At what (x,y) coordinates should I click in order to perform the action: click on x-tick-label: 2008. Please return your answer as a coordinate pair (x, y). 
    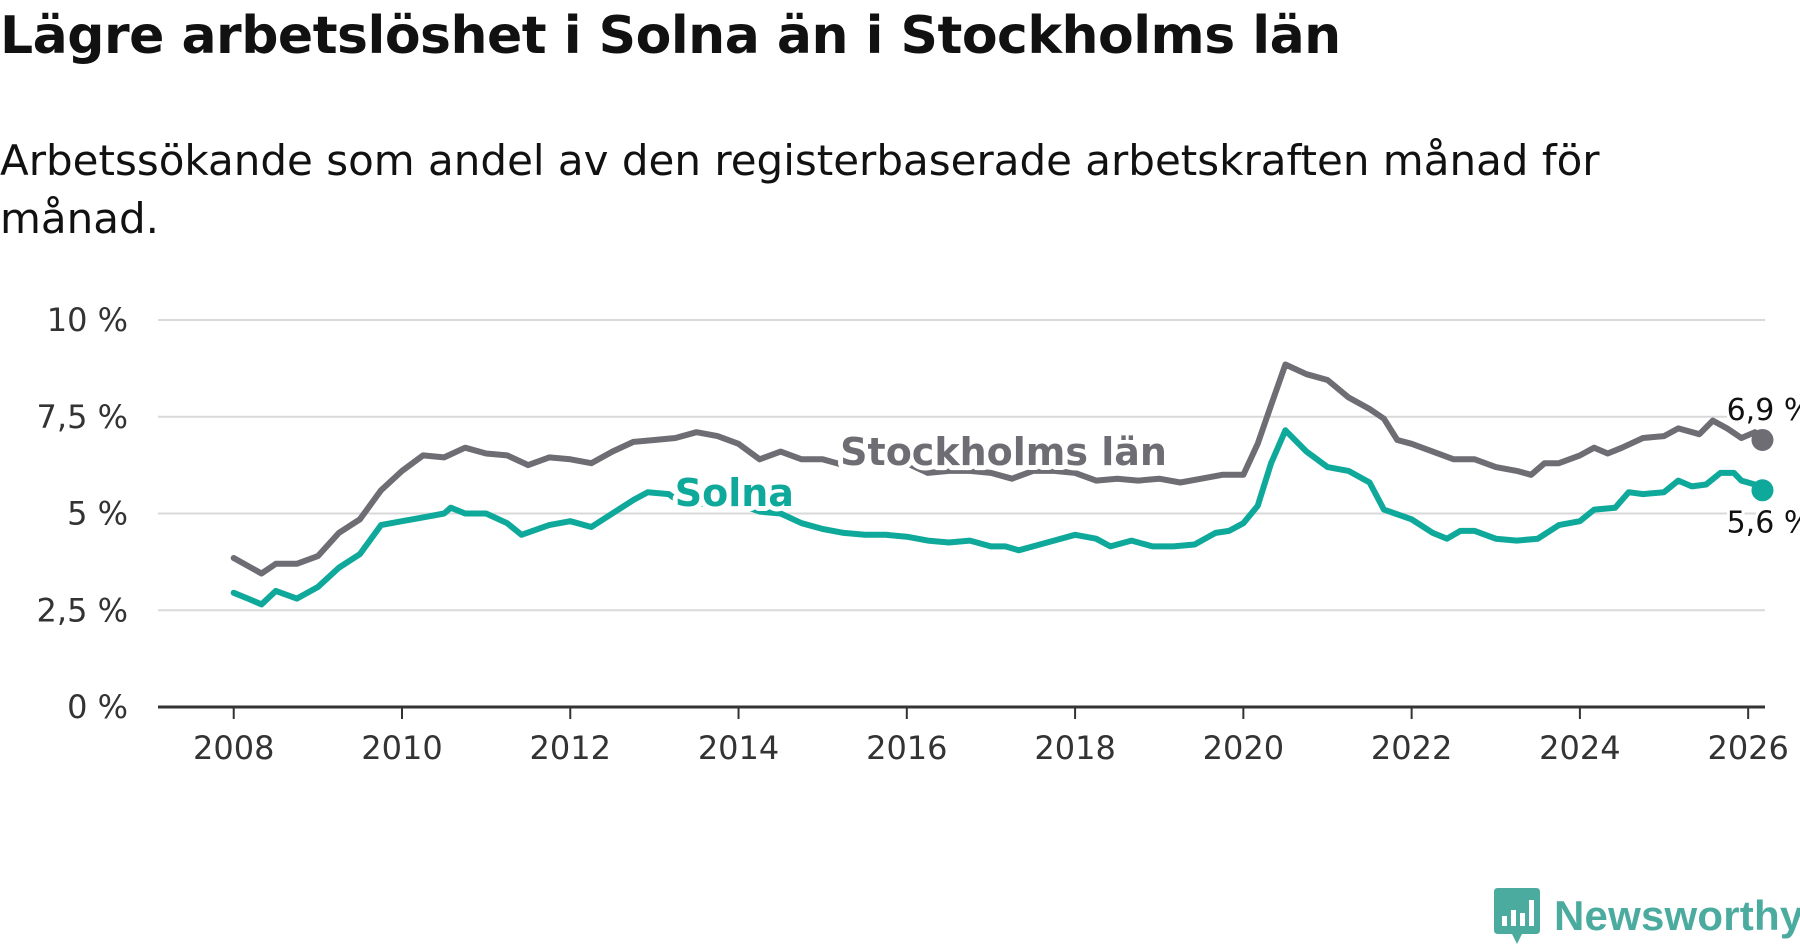
    Looking at the image, I should click on (233, 748).